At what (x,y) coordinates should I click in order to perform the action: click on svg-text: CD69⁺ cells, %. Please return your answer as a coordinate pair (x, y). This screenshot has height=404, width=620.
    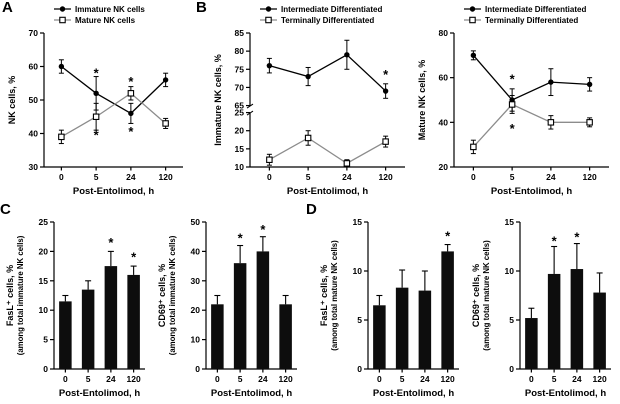
    Looking at the image, I should click on (162, 295).